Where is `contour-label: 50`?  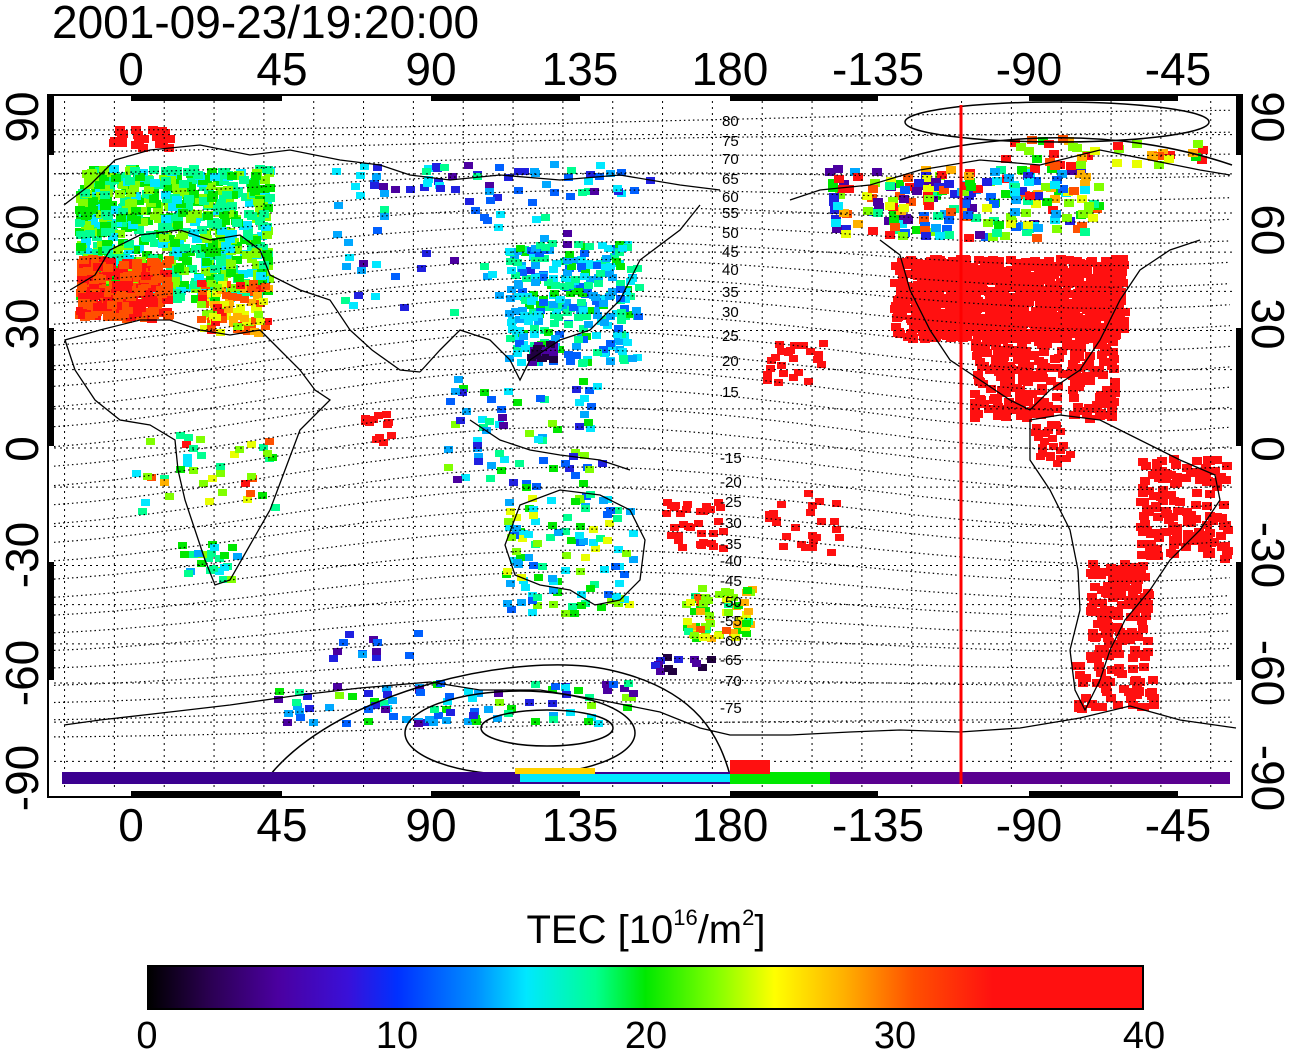 contour-label: 50 is located at coordinates (730, 233).